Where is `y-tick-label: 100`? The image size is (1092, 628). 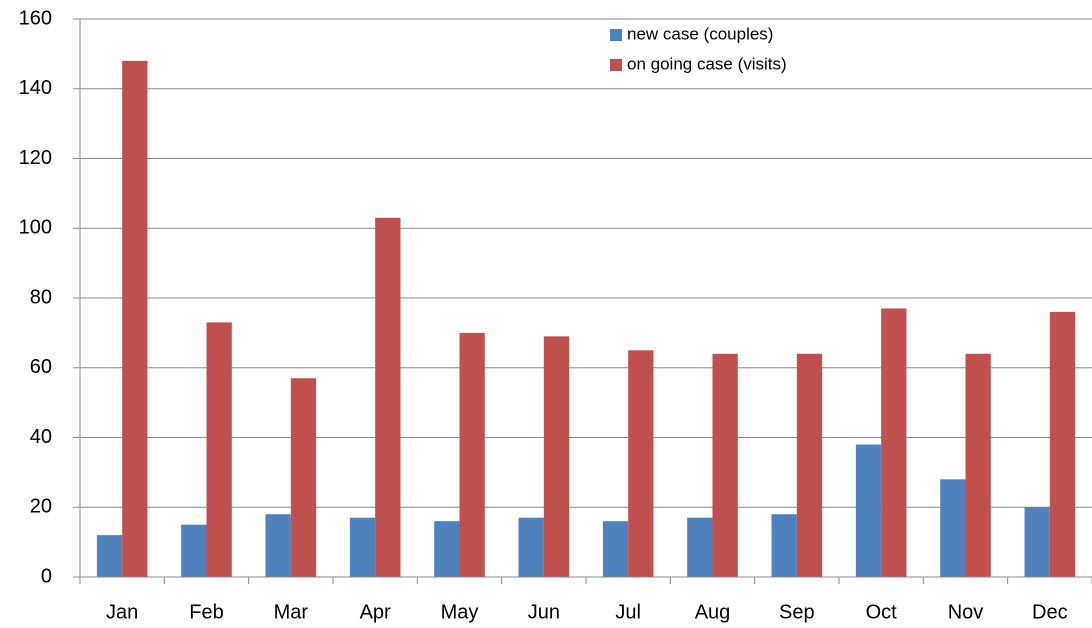 y-tick-label: 100 is located at coordinates (35, 228).